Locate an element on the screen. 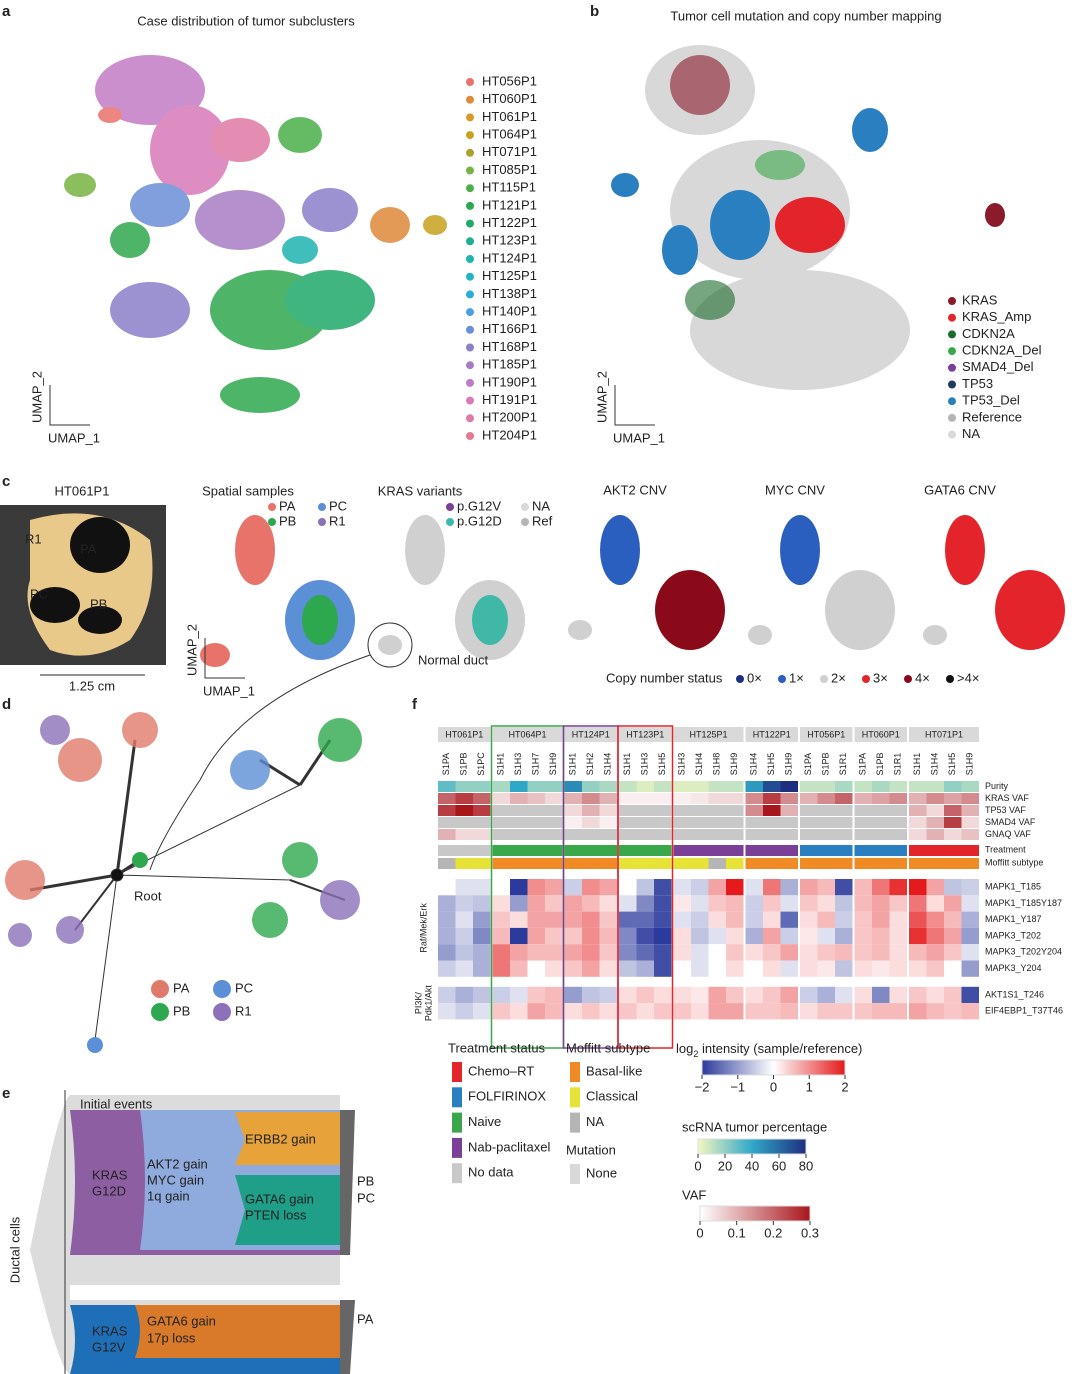  pathway-label: Pdk1/Akt is located at coordinates (428, 1003).